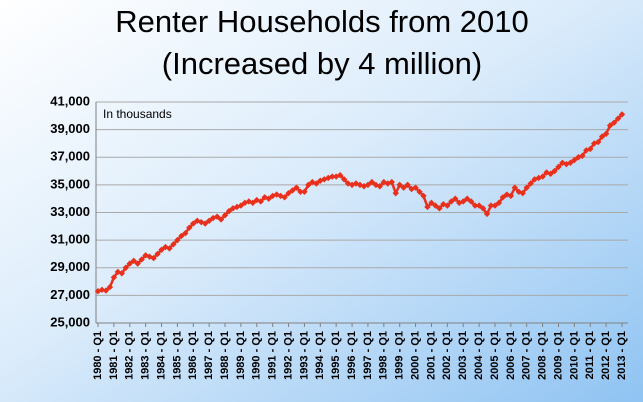 This screenshot has height=402, width=643. What do you see at coordinates (322, 21) in the screenshot?
I see `chart-title: Renter Households from 2010` at bounding box center [322, 21].